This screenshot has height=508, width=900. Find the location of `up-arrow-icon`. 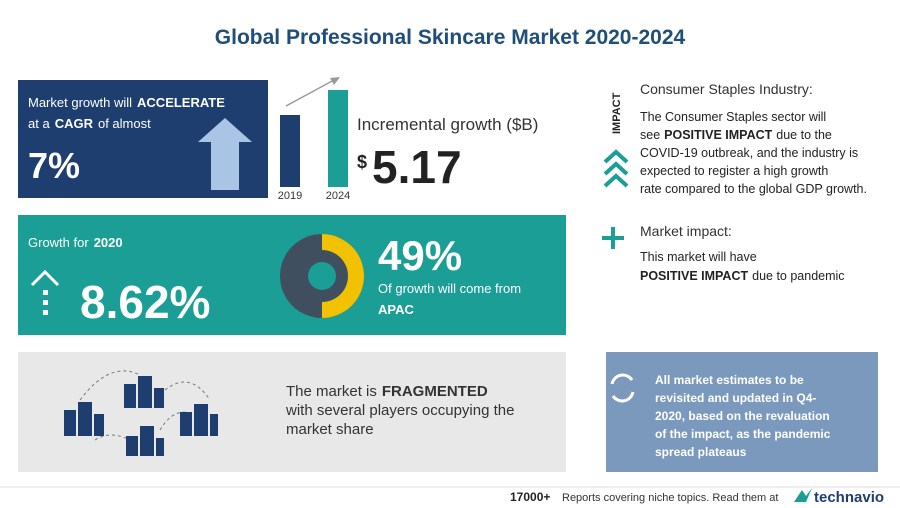

up-arrow-icon is located at coordinates (225, 154).